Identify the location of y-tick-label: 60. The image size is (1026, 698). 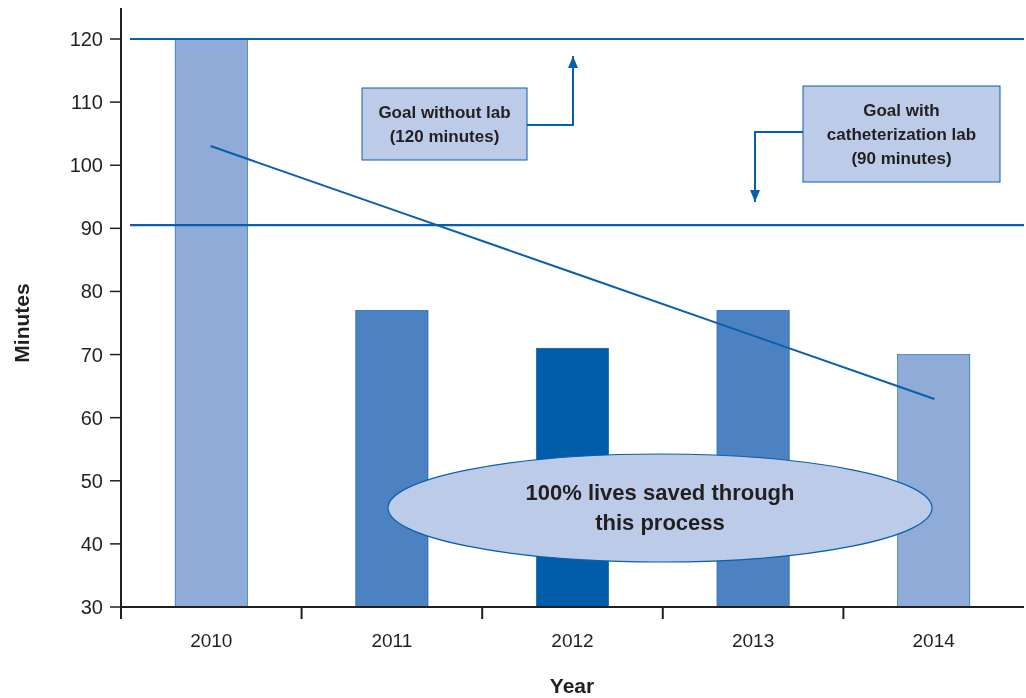
(91, 417).